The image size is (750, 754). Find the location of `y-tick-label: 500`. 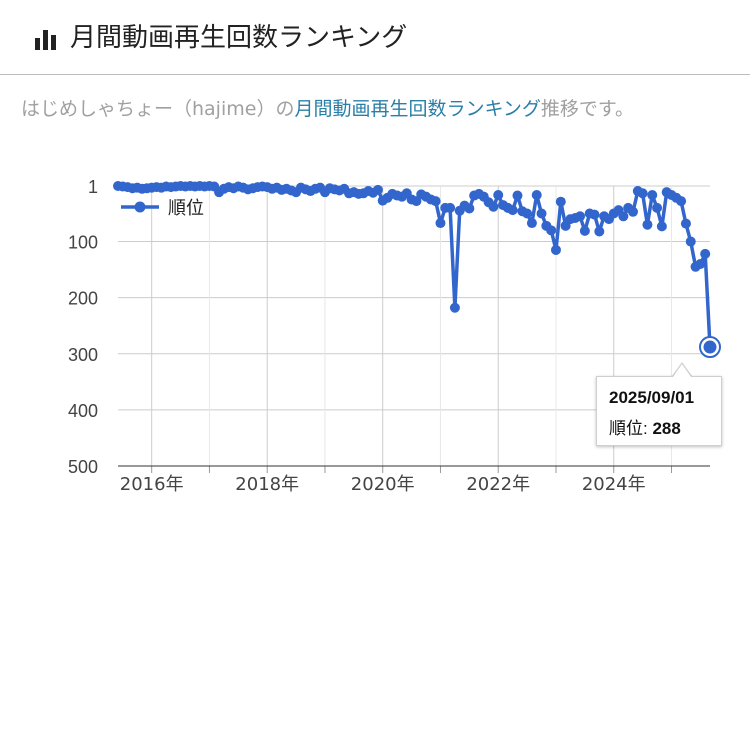

y-tick-label: 500 is located at coordinates (83, 467).